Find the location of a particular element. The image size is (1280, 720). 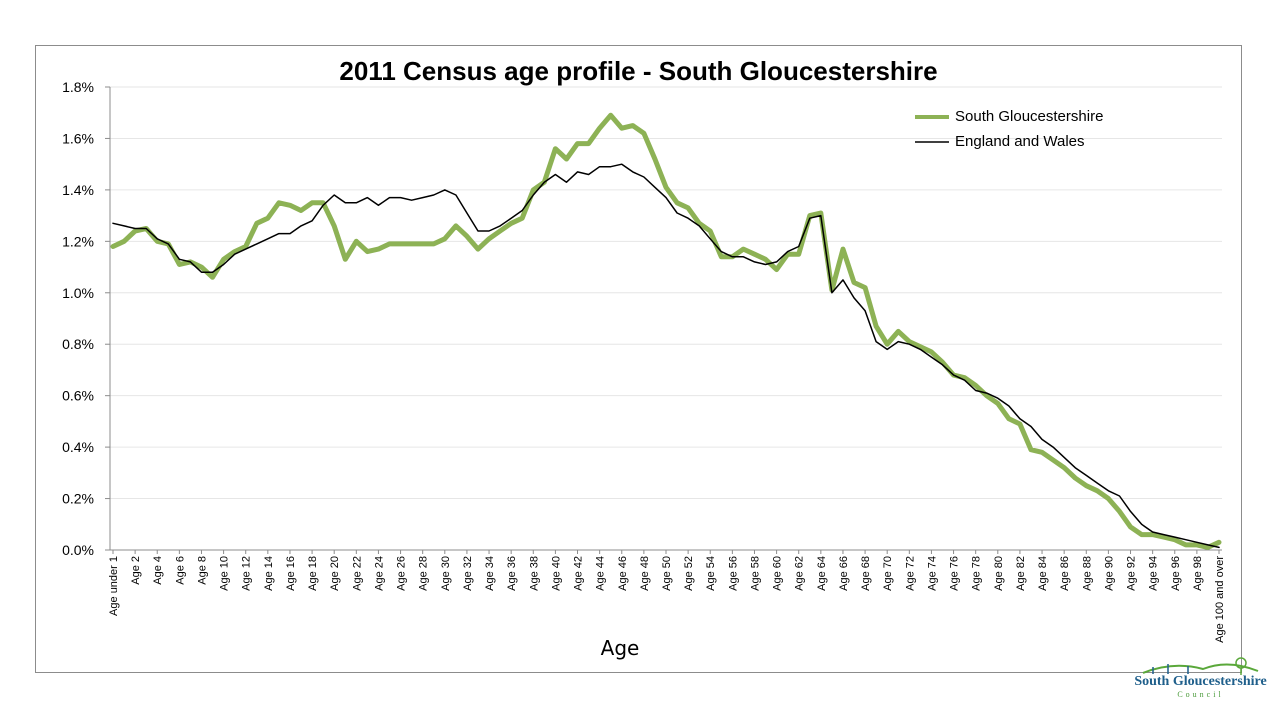

legend-swatch-south-gloucestershire is located at coordinates (932, 116).